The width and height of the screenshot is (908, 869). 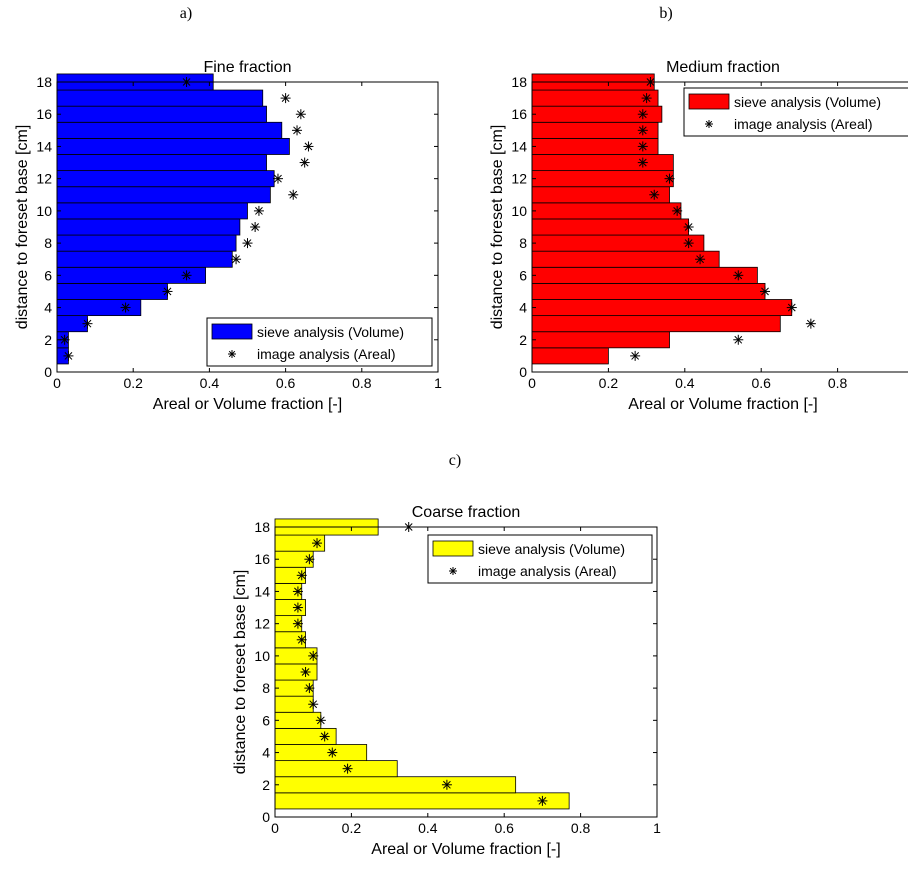 What do you see at coordinates (547, 571) in the screenshot?
I see `legend-label: image analysis (Areal)` at bounding box center [547, 571].